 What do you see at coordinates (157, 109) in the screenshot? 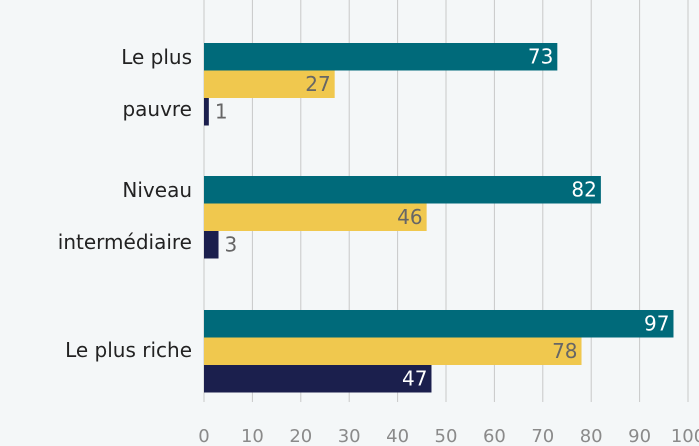
I see `category-label: pauvre` at bounding box center [157, 109].